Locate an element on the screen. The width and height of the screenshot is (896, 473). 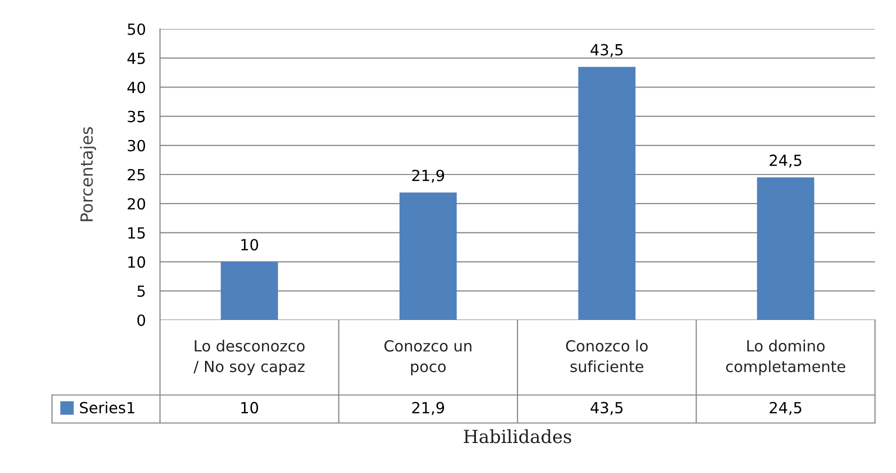
y-tick-label: 20 is located at coordinates (137, 204).